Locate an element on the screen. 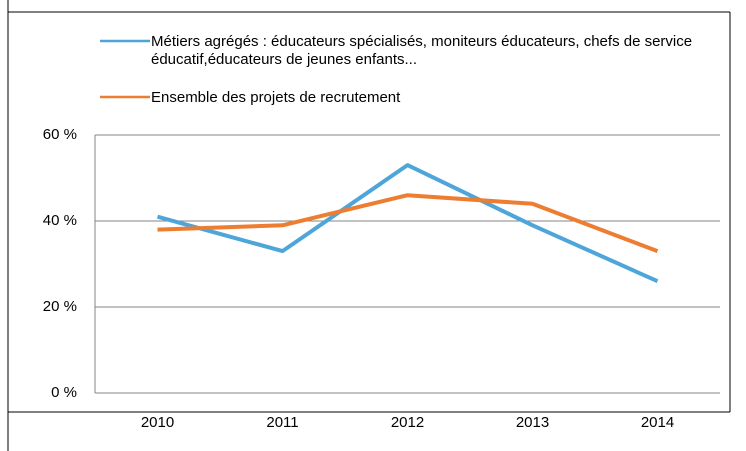  x-tick-label: 2014 is located at coordinates (657, 422).